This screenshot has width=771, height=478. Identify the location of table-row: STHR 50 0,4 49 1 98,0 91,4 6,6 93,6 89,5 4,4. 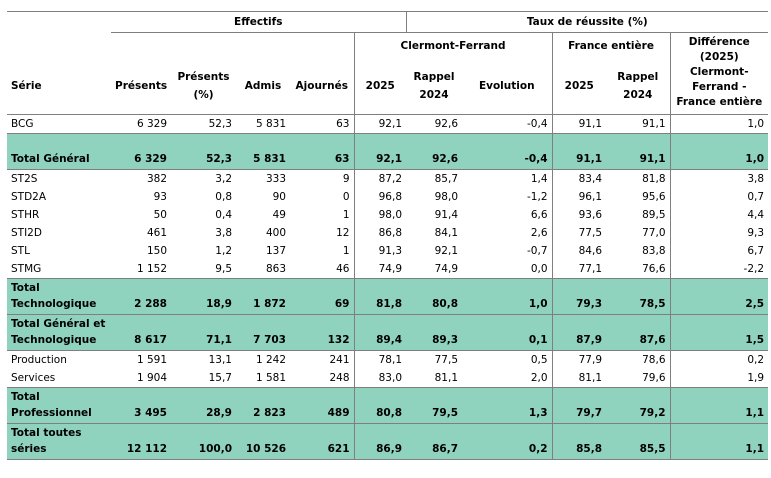
(388, 215).